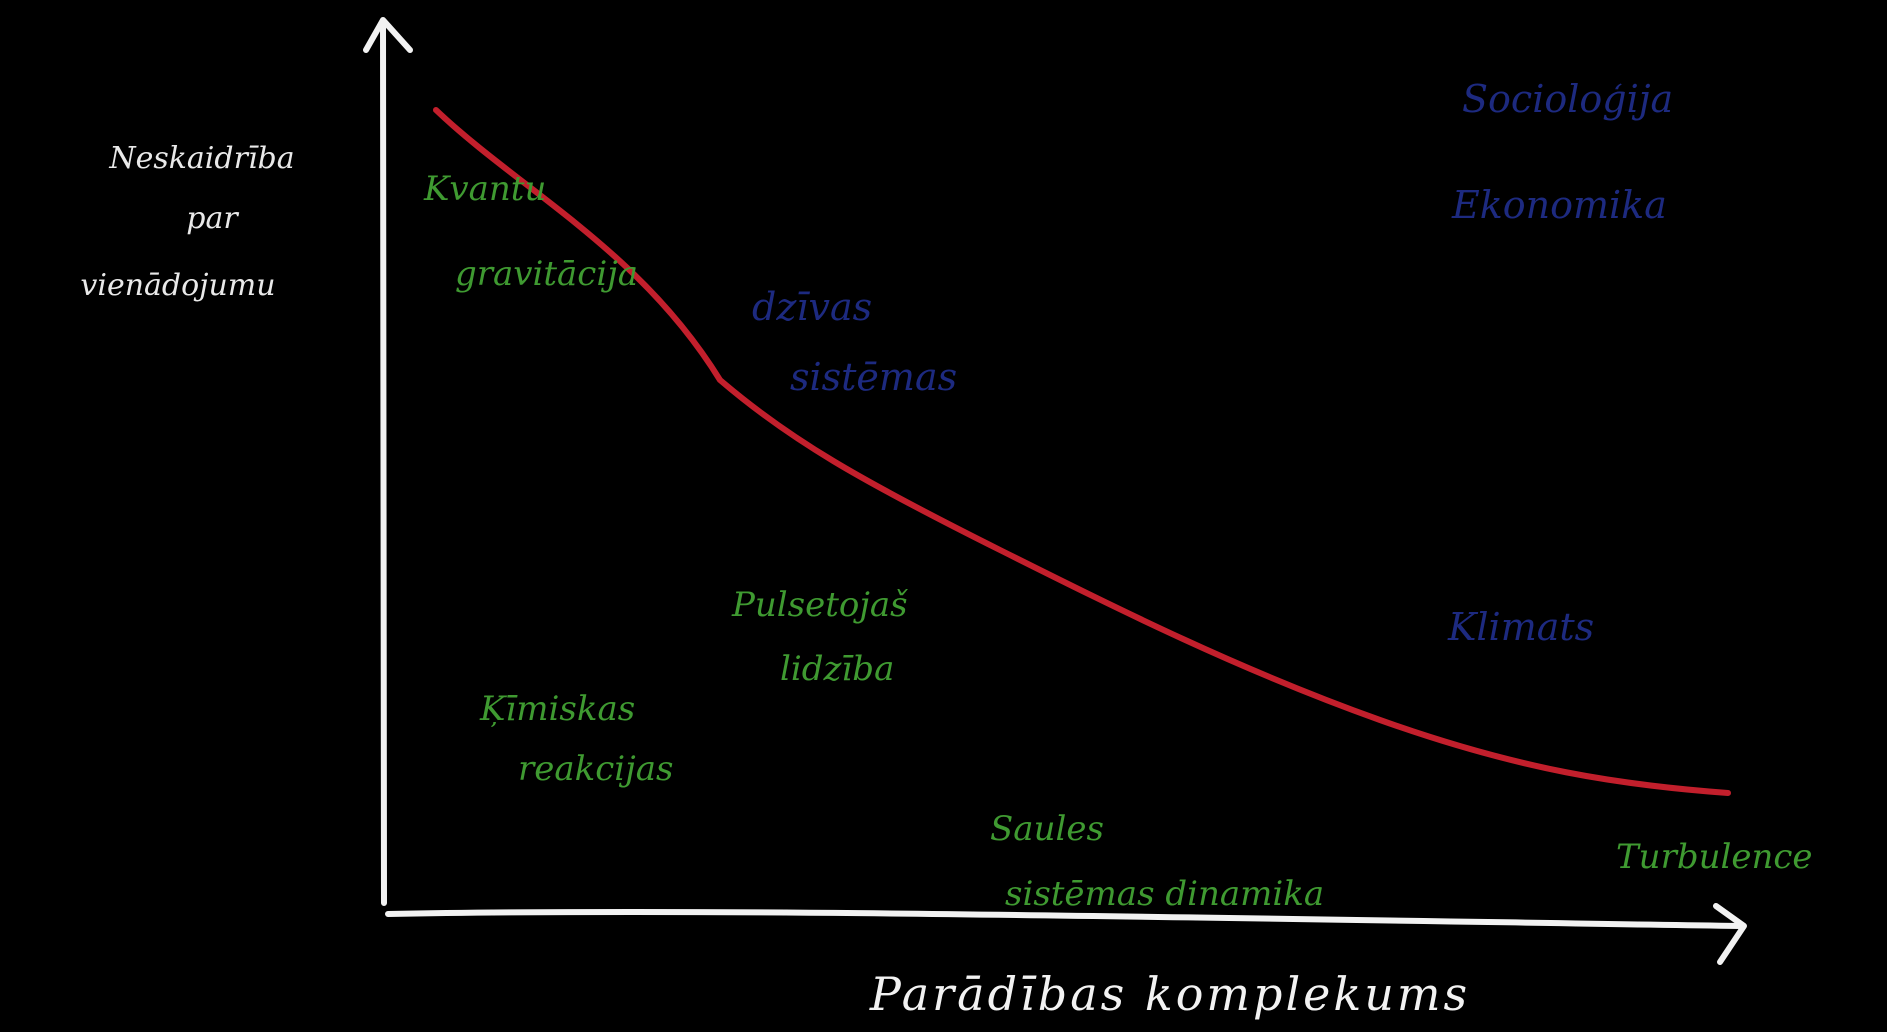 The height and width of the screenshot is (1032, 1887). What do you see at coordinates (201, 158) in the screenshot?
I see `y-axis-label-line: Neskaidrība` at bounding box center [201, 158].